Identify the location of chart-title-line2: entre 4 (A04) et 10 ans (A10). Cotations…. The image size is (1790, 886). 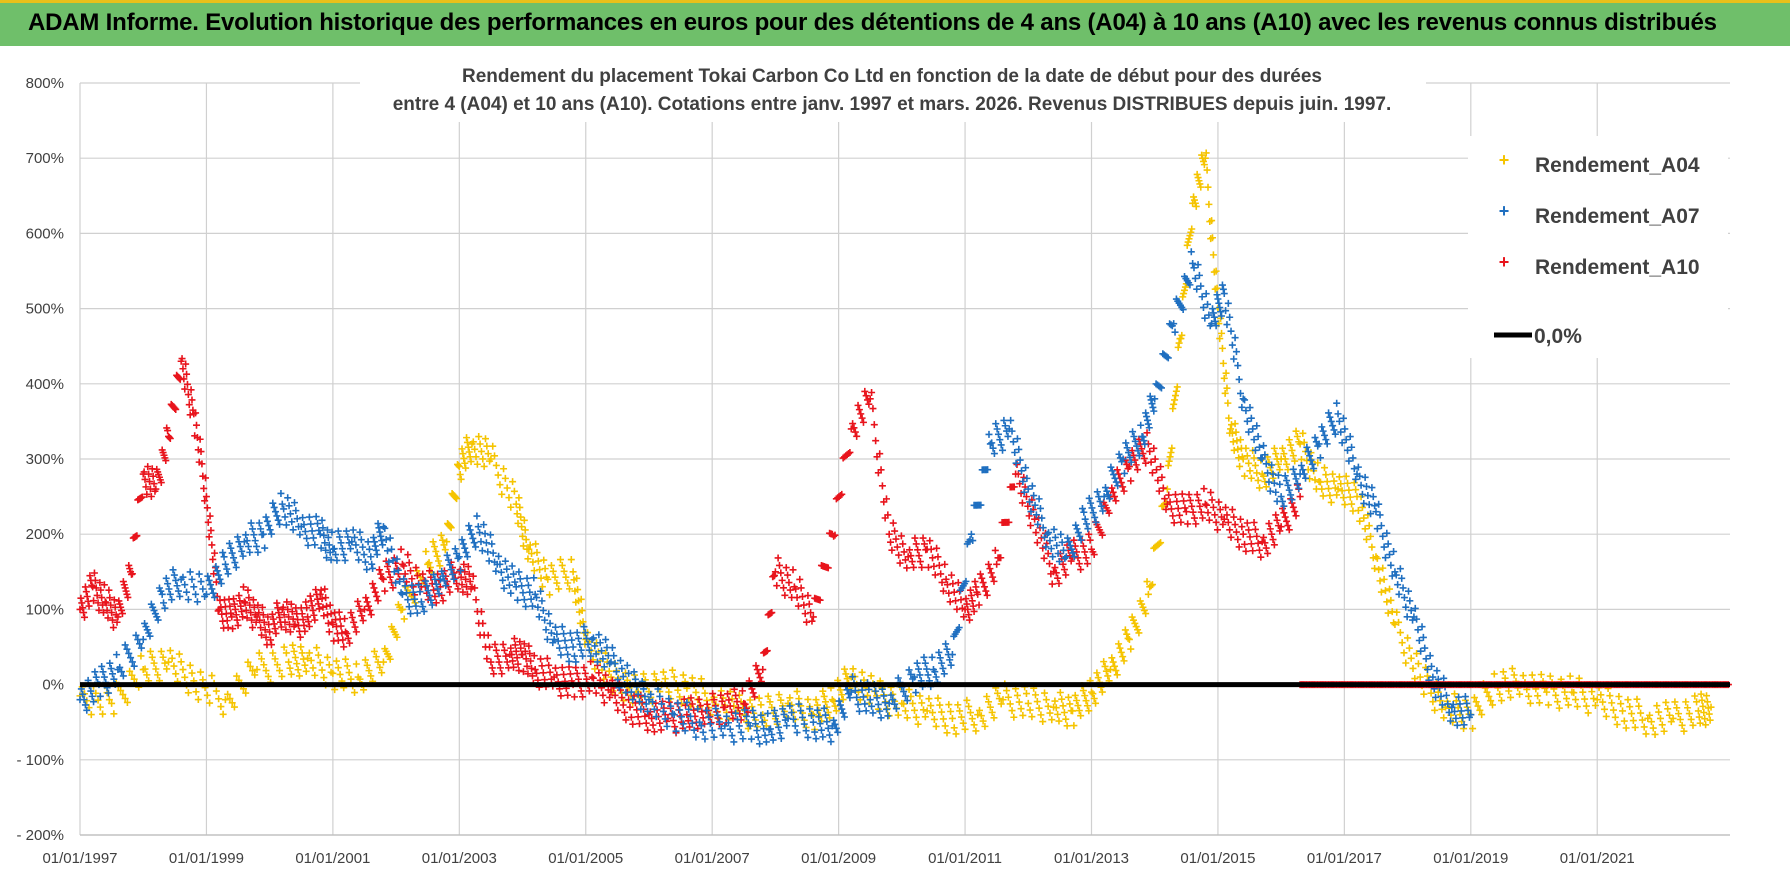
(892, 104).